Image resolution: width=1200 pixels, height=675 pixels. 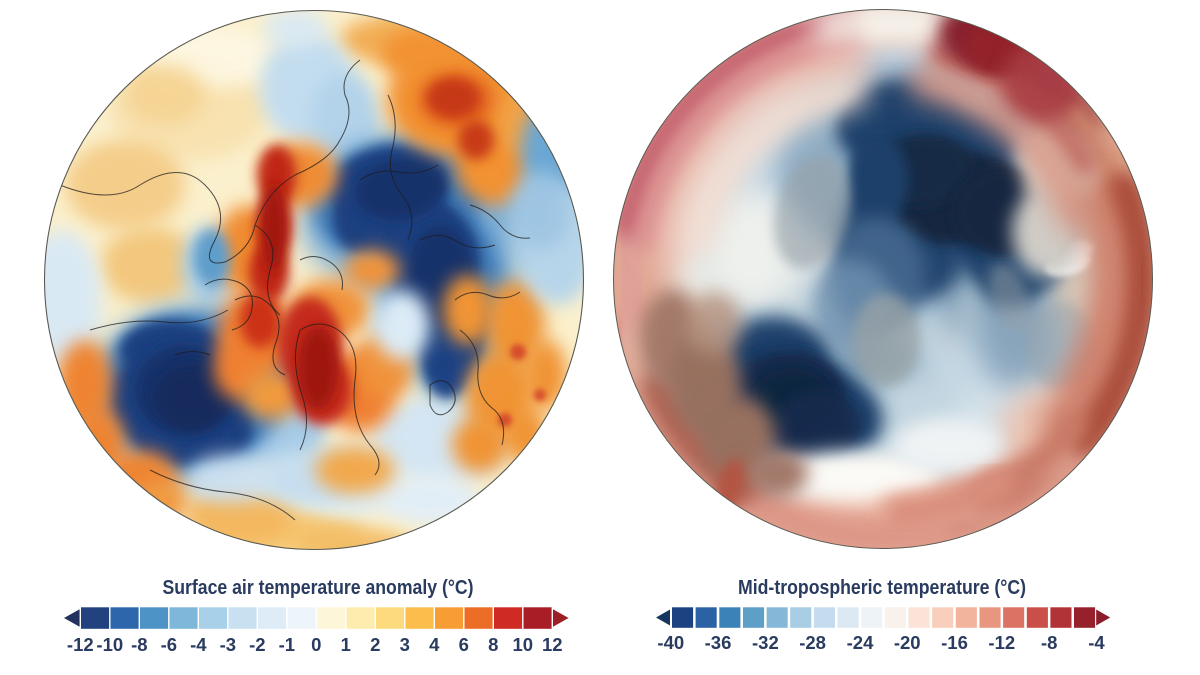 What do you see at coordinates (860, 642) in the screenshot?
I see `svg-text: -24` at bounding box center [860, 642].